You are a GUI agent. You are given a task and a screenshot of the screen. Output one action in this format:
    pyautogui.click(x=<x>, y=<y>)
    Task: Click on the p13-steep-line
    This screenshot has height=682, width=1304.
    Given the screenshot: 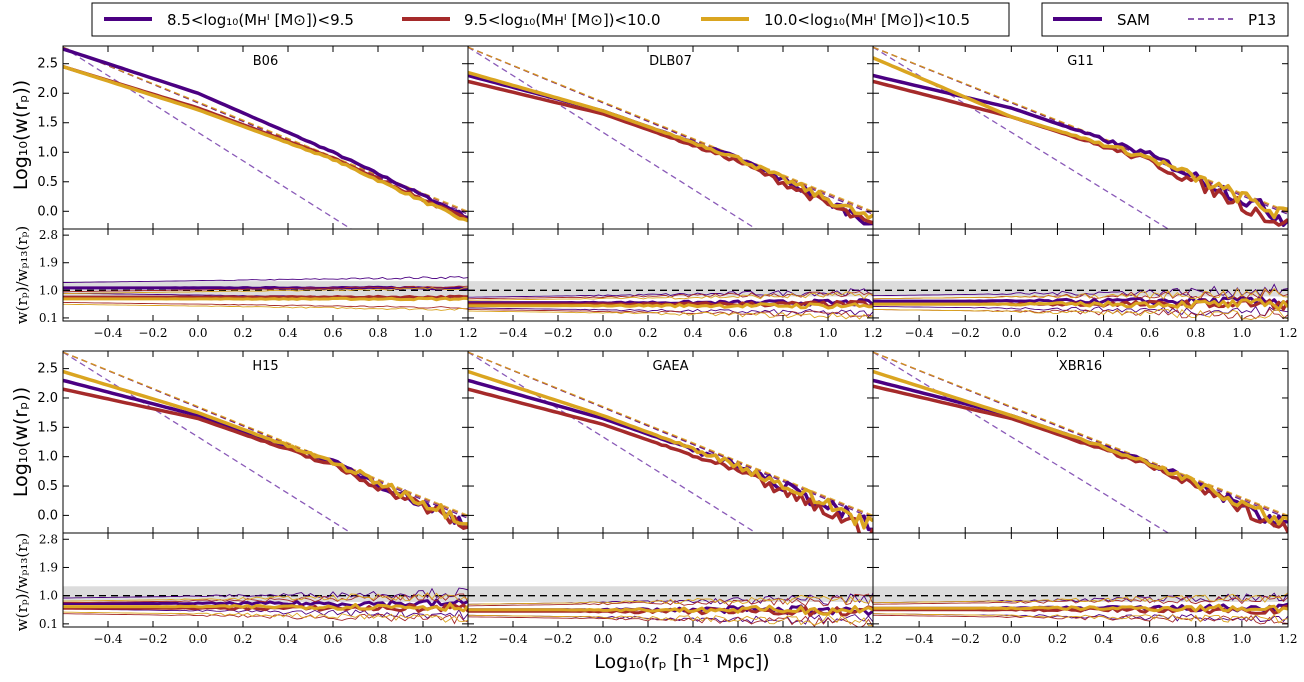 What is the action you would take?
    pyautogui.click(x=613, y=137)
    